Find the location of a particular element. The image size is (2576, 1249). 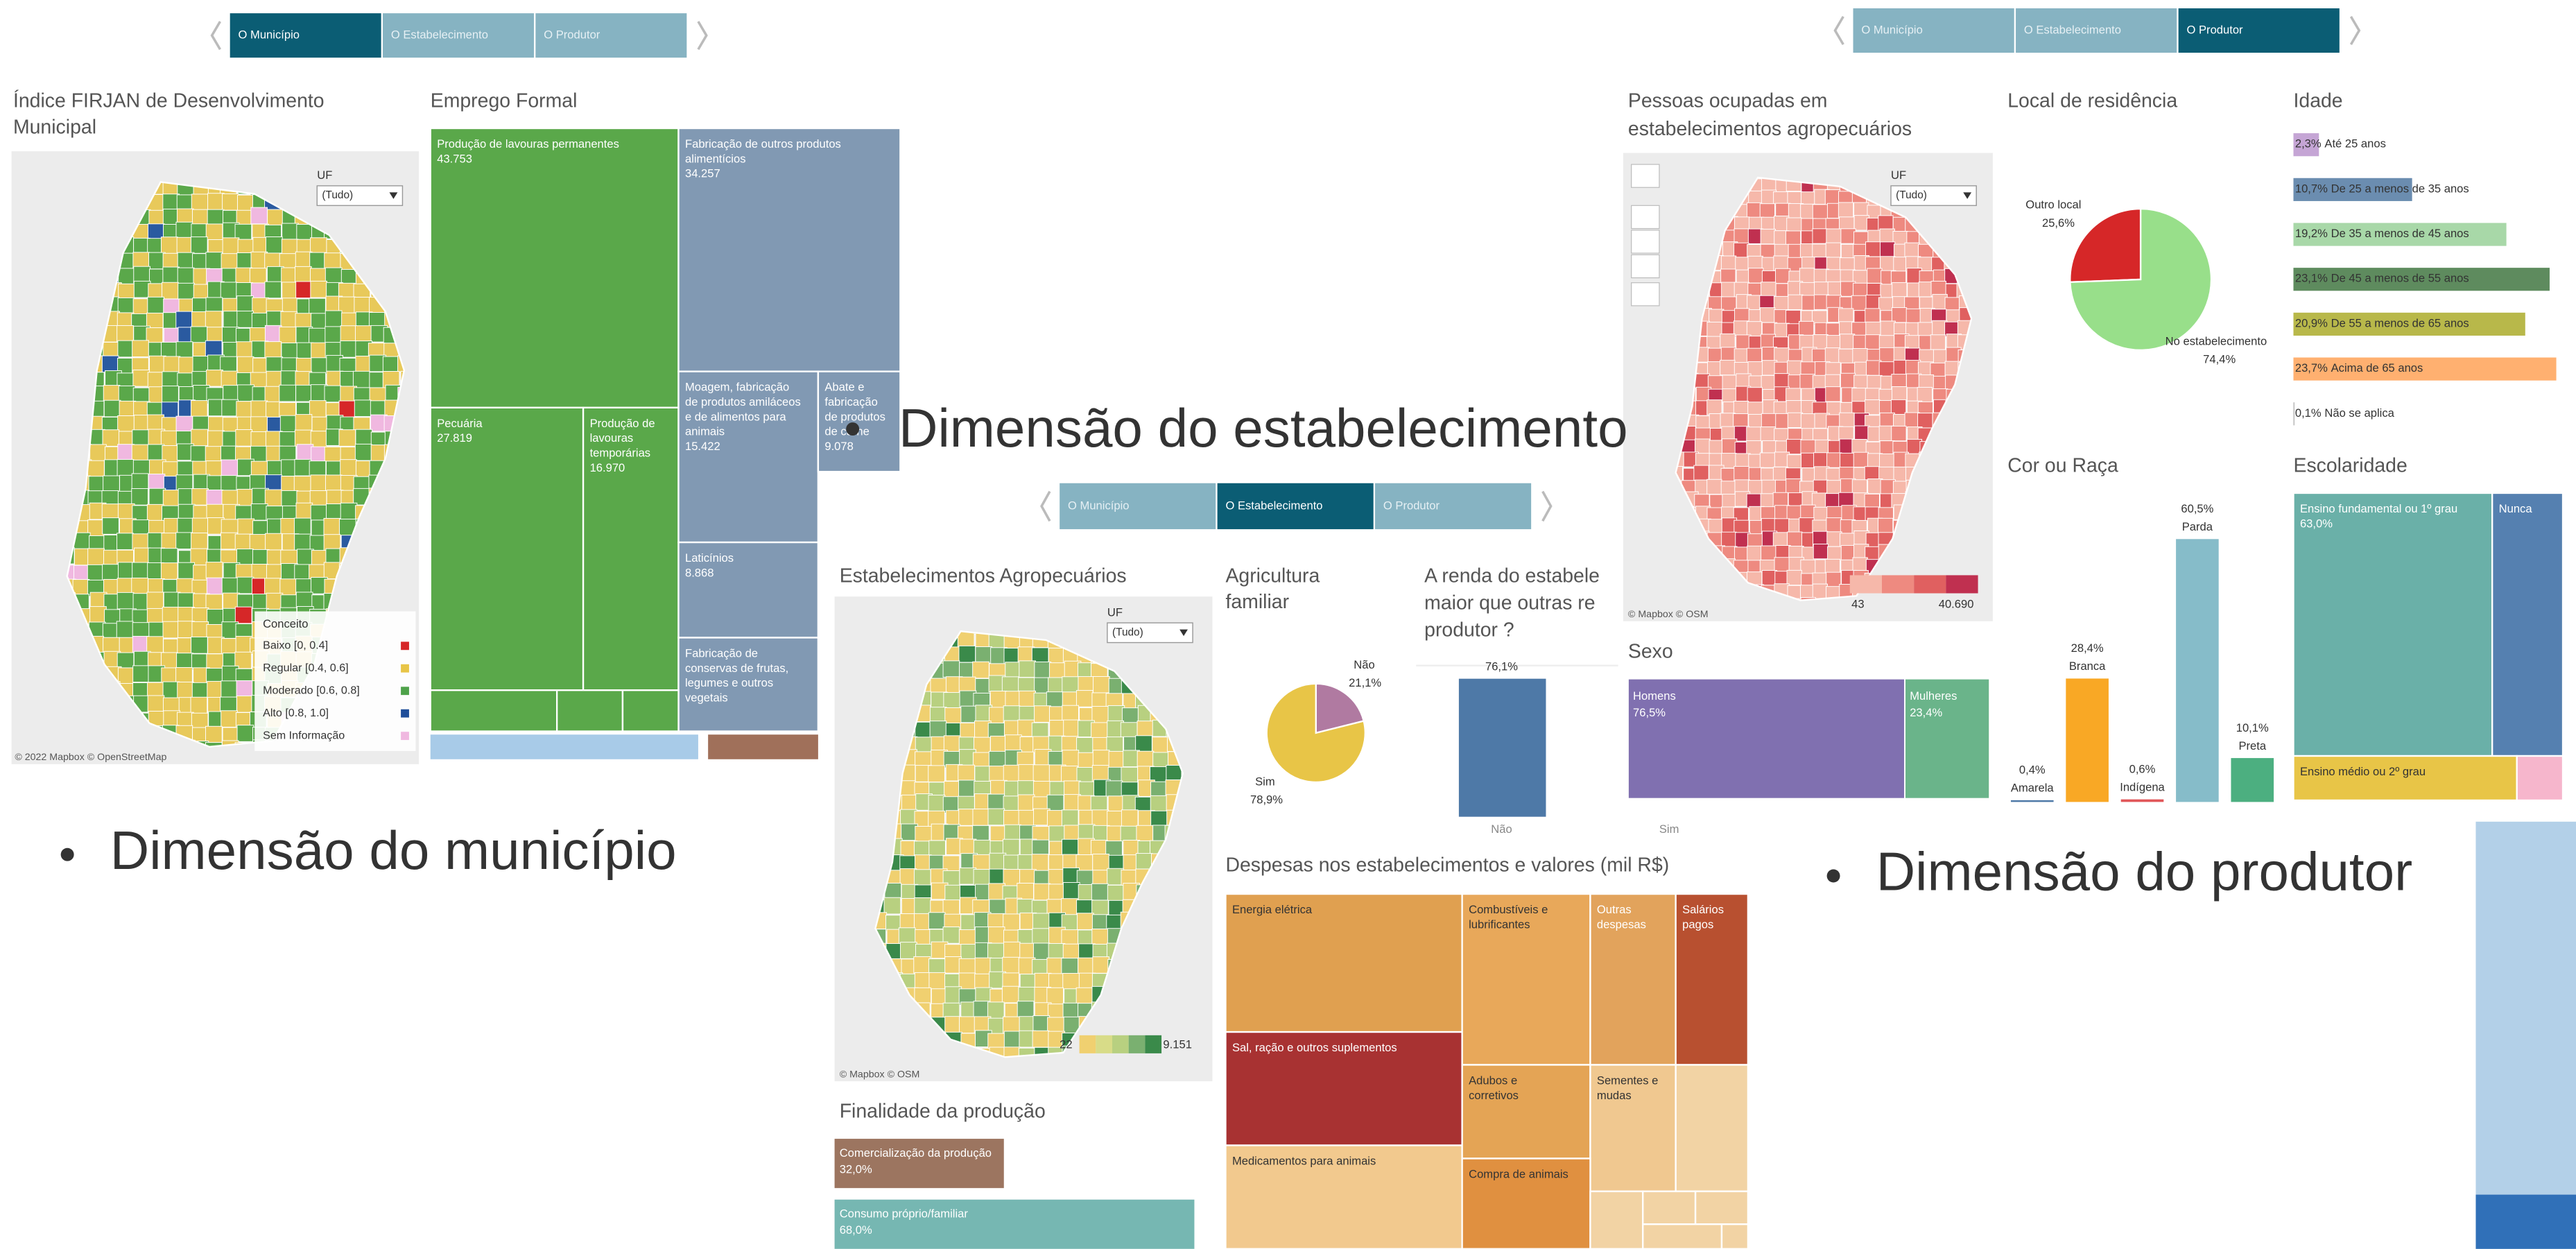

panel-title: Local de residência is located at coordinates (2092, 101).